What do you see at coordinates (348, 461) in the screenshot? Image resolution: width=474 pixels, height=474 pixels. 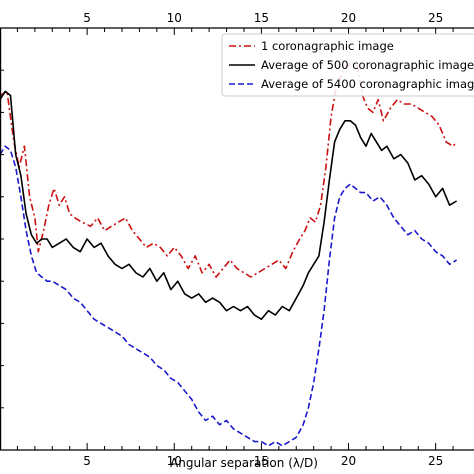 I see `x-tick-label: 20` at bounding box center [348, 461].